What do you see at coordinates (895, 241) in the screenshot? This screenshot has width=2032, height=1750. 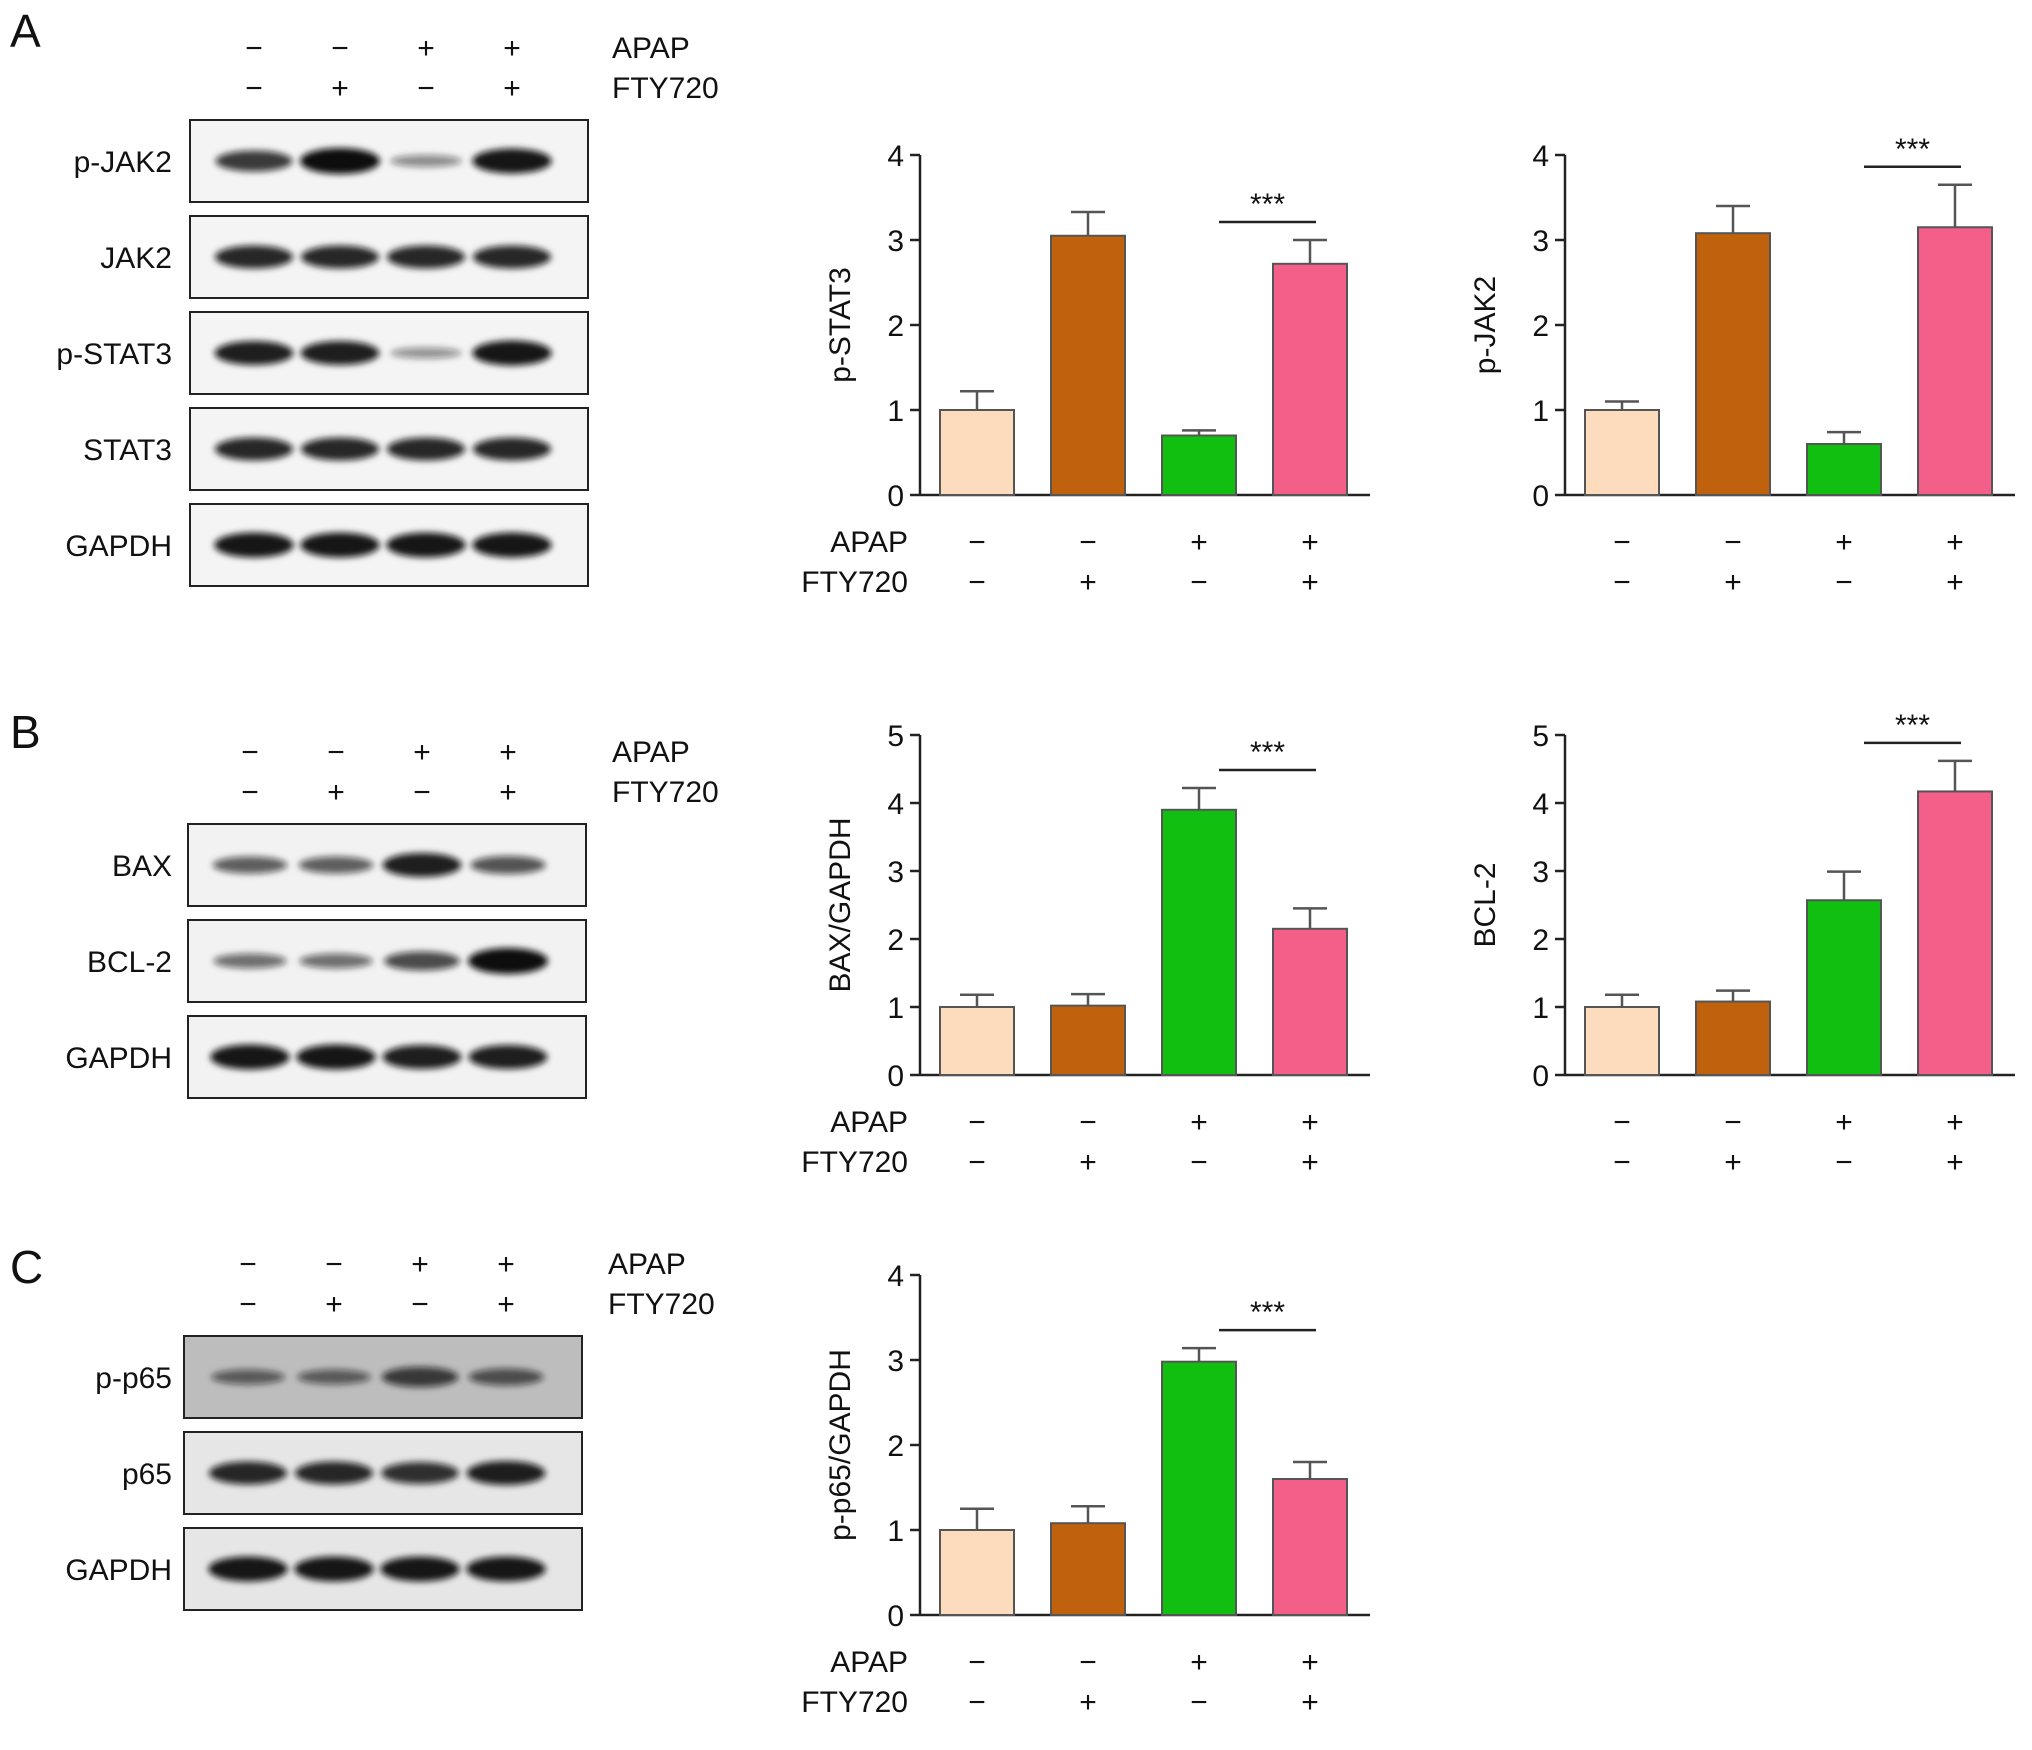 I see `y-tick-label: 3` at bounding box center [895, 241].